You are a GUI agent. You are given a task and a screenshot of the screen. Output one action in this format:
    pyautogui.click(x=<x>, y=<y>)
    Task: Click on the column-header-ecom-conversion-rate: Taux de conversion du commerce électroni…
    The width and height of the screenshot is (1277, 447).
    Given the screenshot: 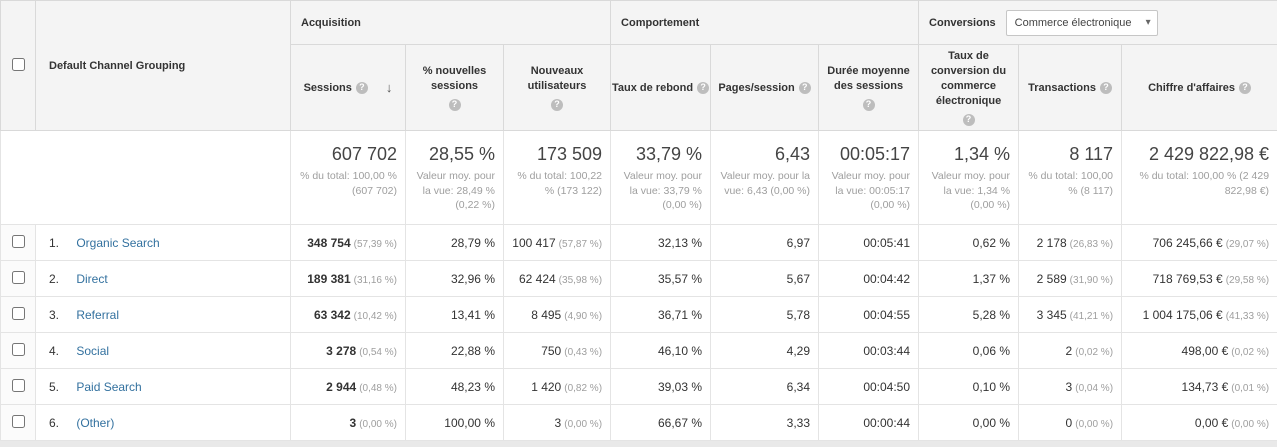 What is the action you would take?
    pyautogui.click(x=969, y=87)
    